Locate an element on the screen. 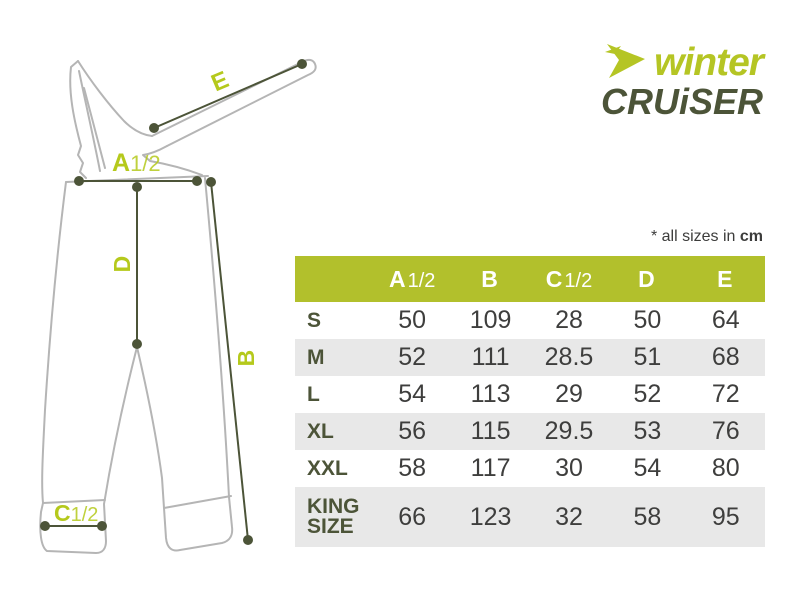  value-cell: 95 is located at coordinates (725, 516).